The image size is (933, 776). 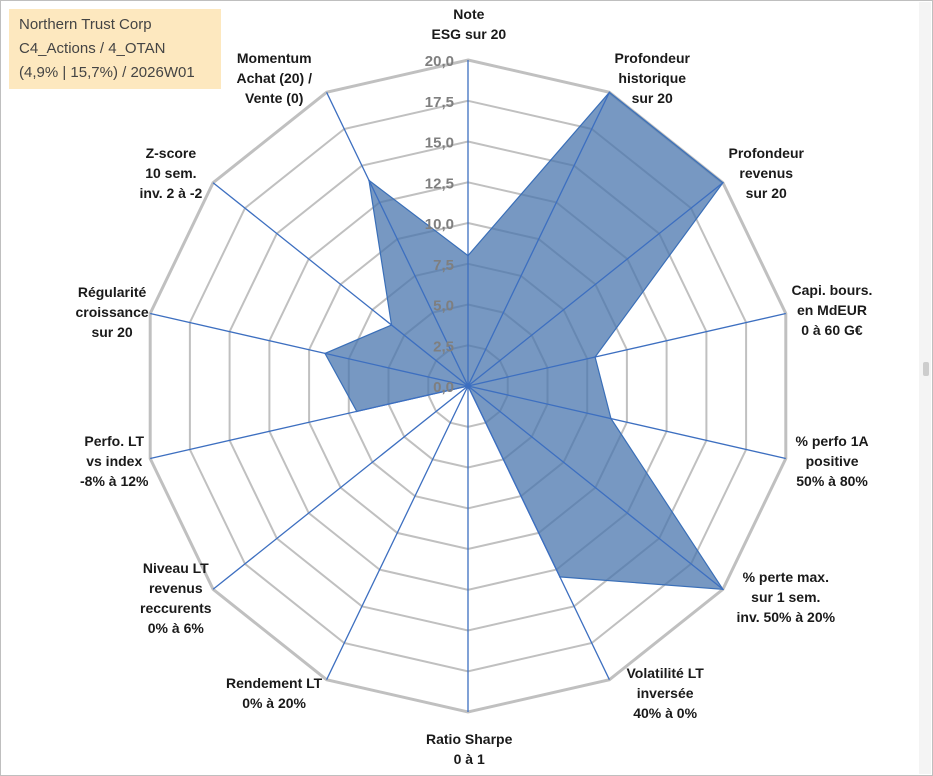 I want to click on axis-label-line: 0% à 20%, so click(x=274, y=703).